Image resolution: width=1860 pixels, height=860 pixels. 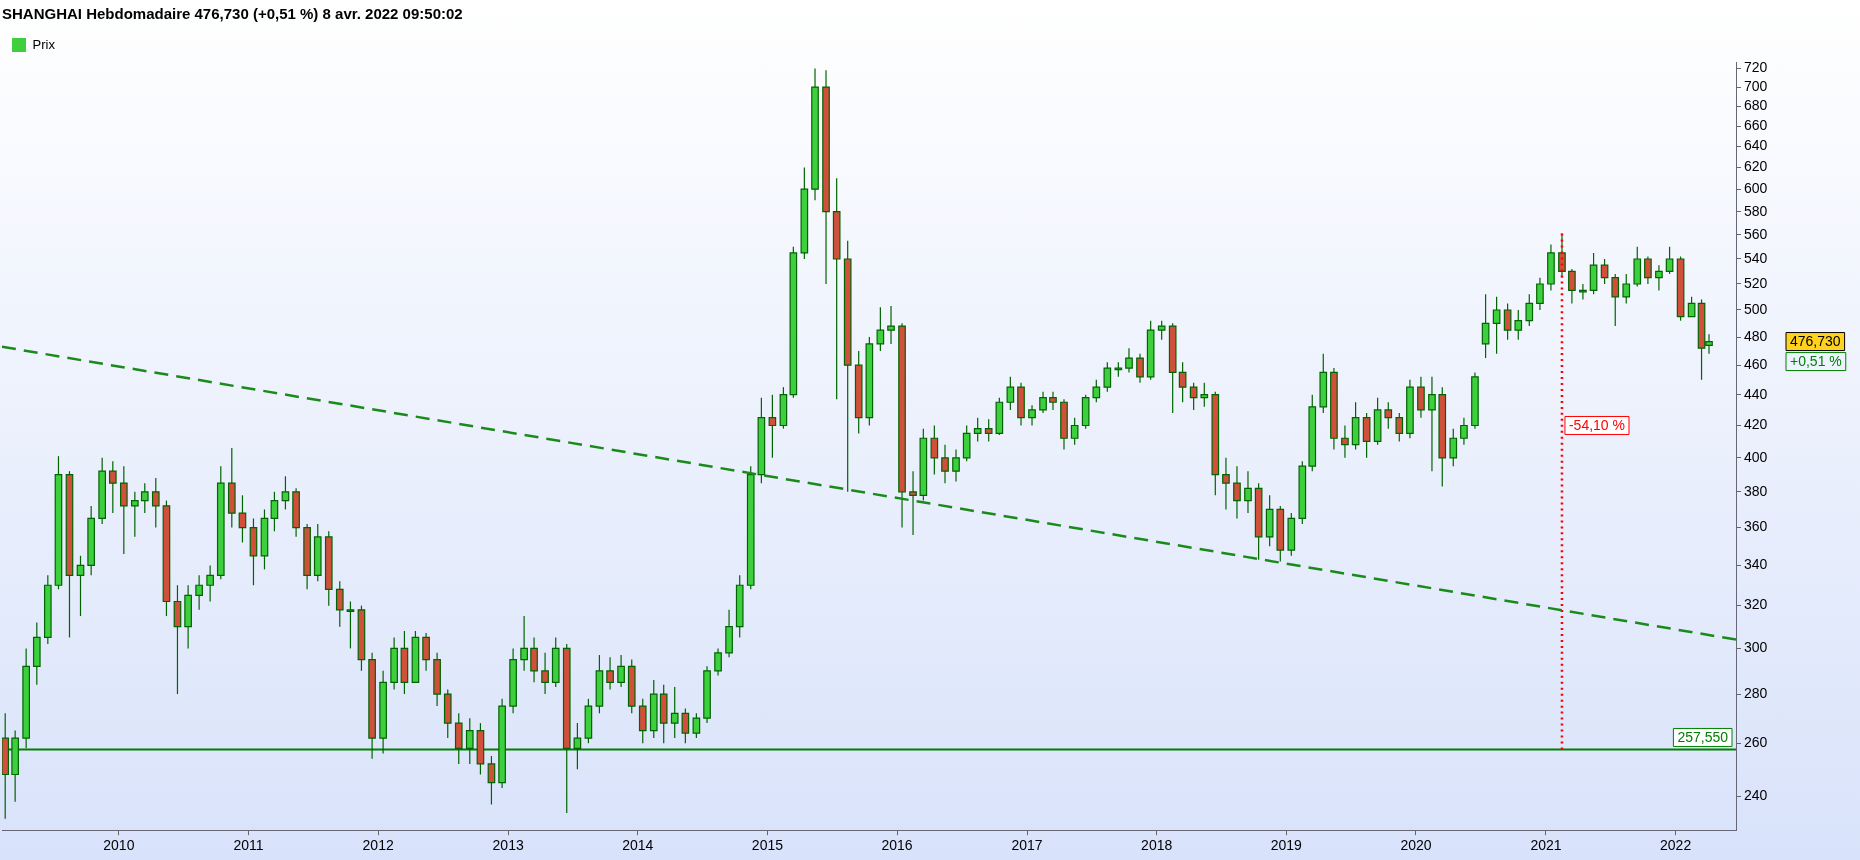 I want to click on y-tick-label: 480, so click(x=1756, y=335).